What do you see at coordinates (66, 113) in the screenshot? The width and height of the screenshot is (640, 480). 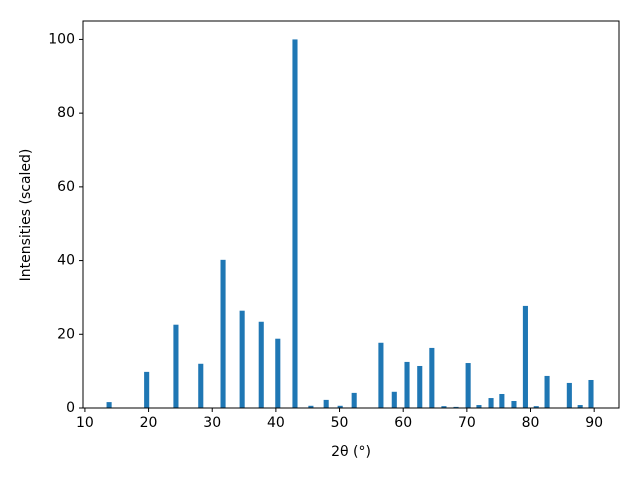 I see `y-tick-label: 80` at bounding box center [66, 113].